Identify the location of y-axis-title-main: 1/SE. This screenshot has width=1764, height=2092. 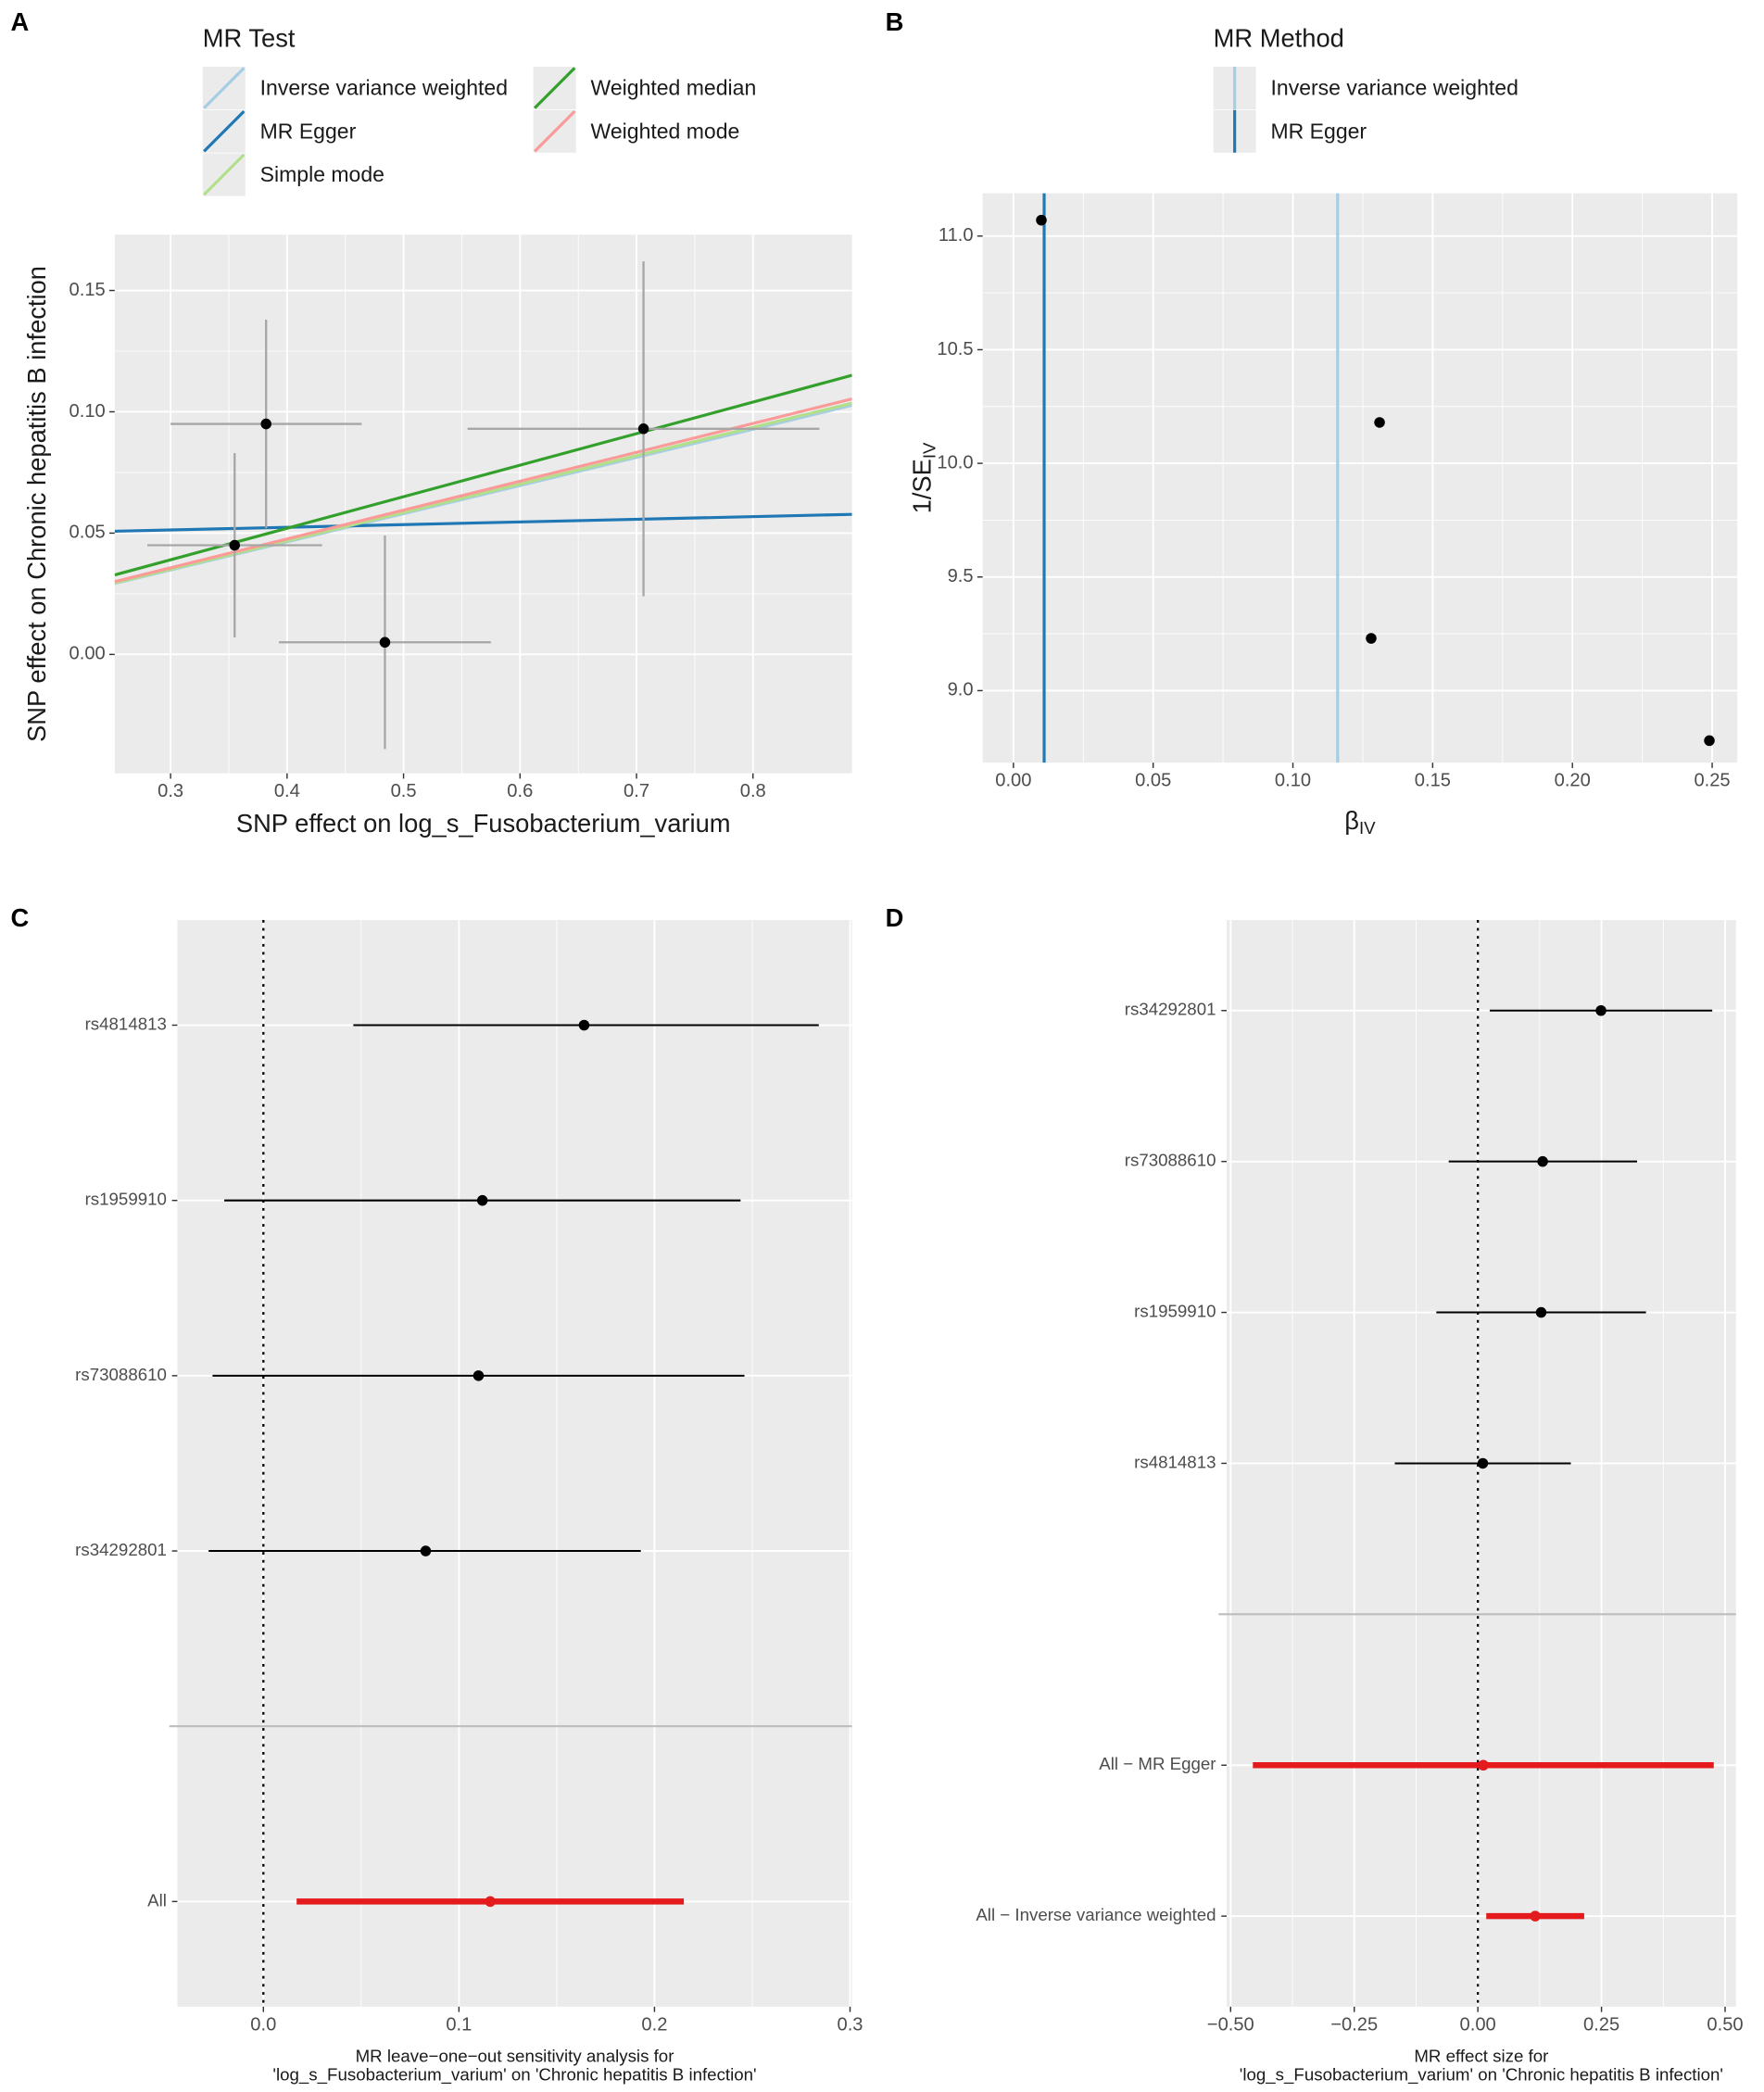
(922, 486).